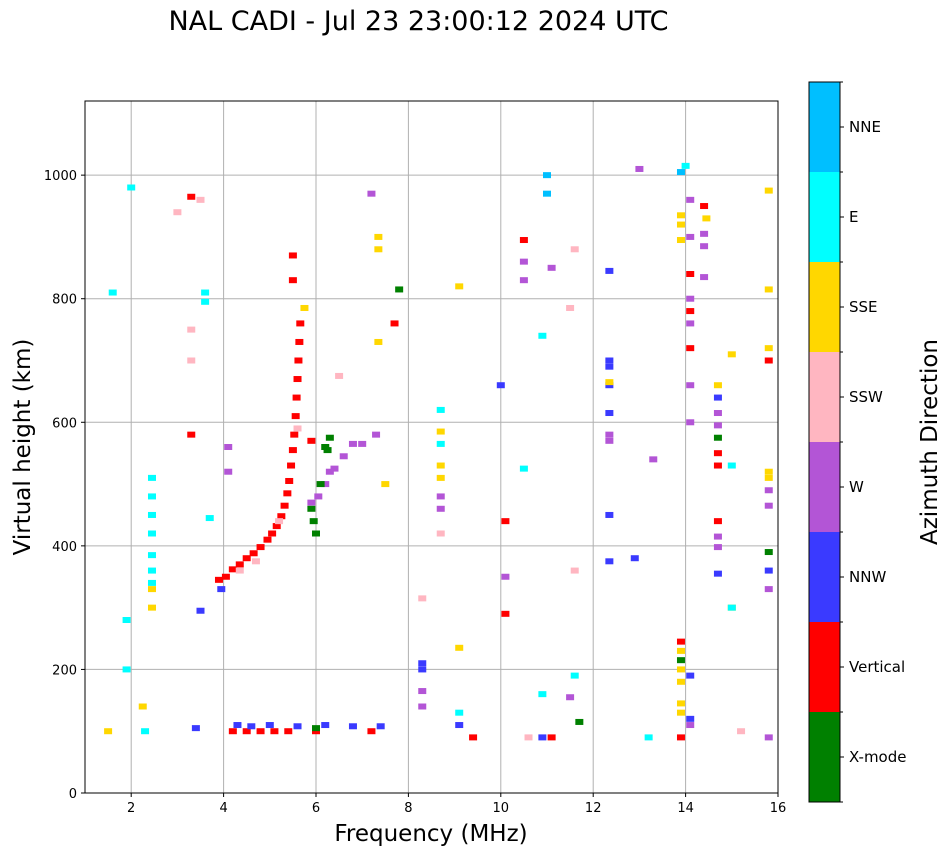 The image size is (951, 856). What do you see at coordinates (867, 577) in the screenshot?
I see `colorbar-label: NNW` at bounding box center [867, 577].